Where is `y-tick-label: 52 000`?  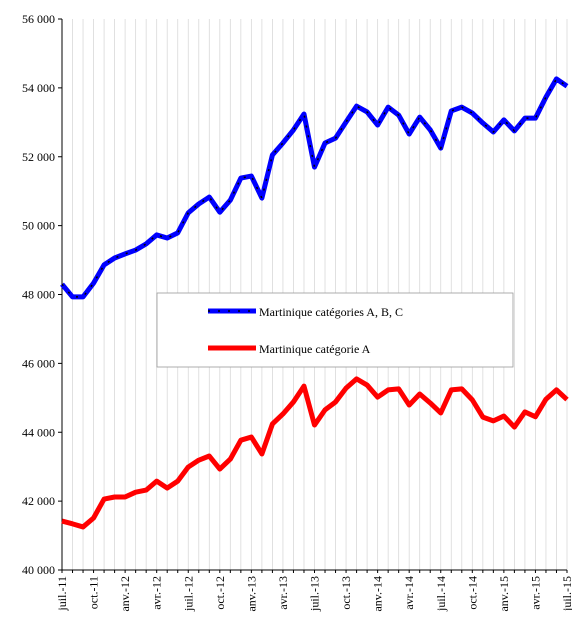 y-tick-label: 52 000 is located at coordinates (38, 157).